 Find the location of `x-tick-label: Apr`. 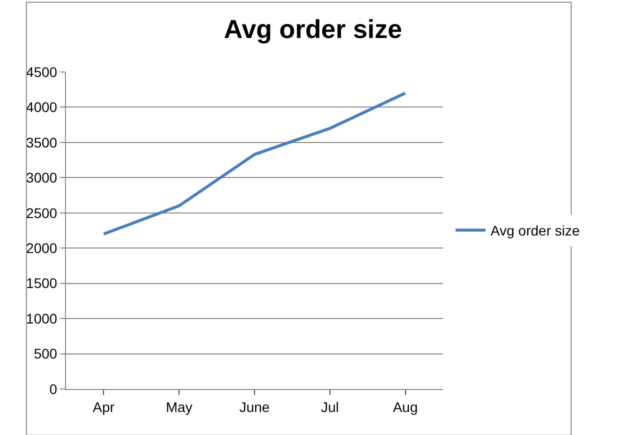

x-tick-label: Apr is located at coordinates (103, 406).